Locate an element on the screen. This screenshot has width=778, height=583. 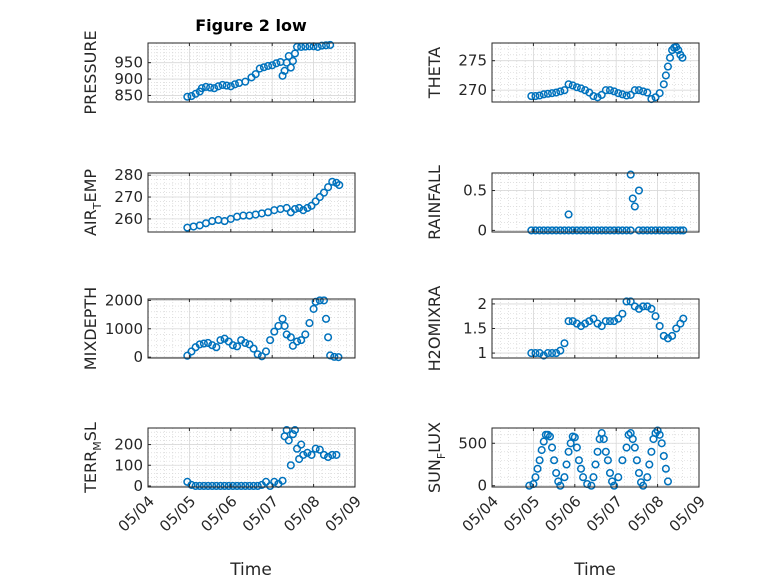
y-axis-label: TERRMSL is located at coordinates (92, 458).